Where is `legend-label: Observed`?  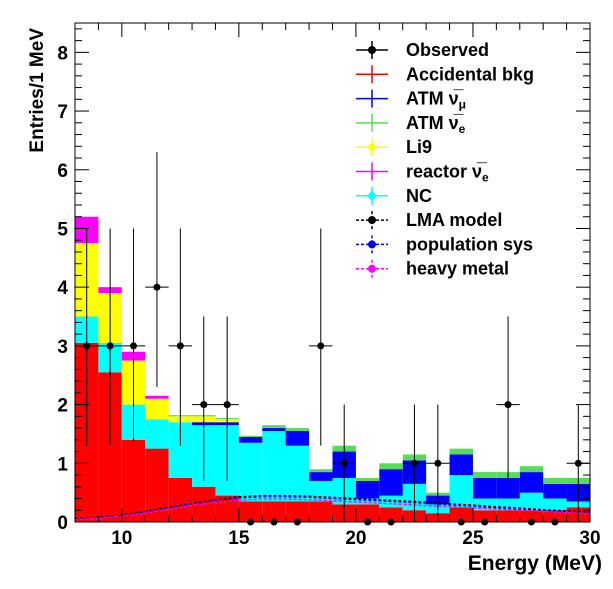
legend-label: Observed is located at coordinates (447, 50).